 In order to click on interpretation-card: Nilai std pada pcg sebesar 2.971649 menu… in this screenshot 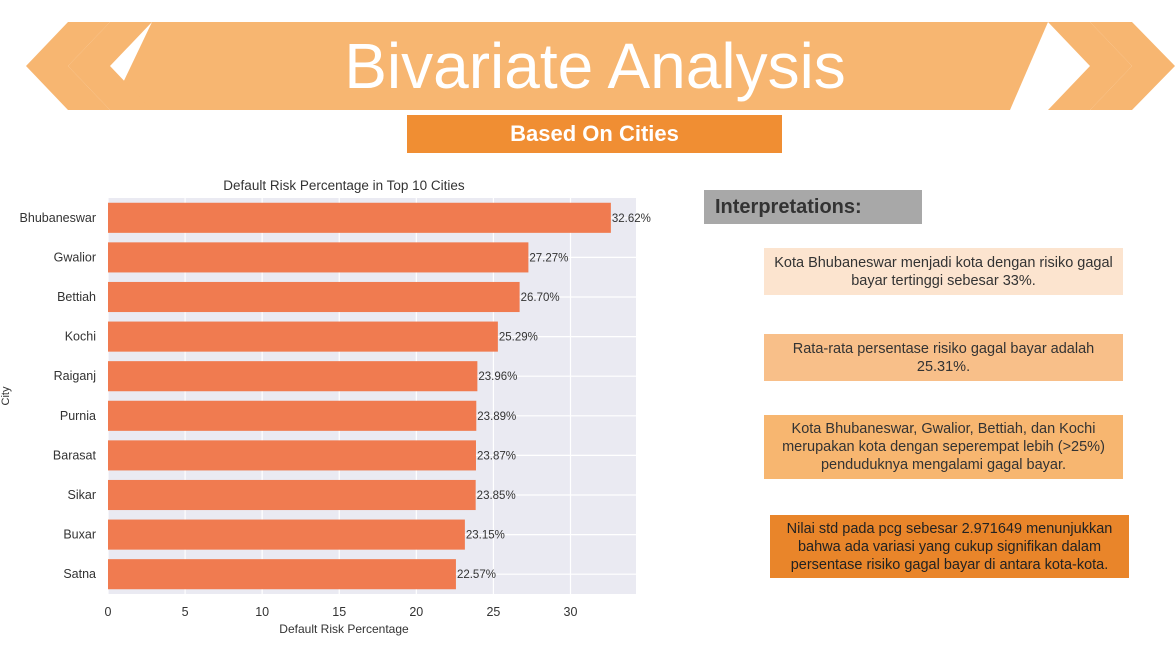, I will do `click(949, 546)`.